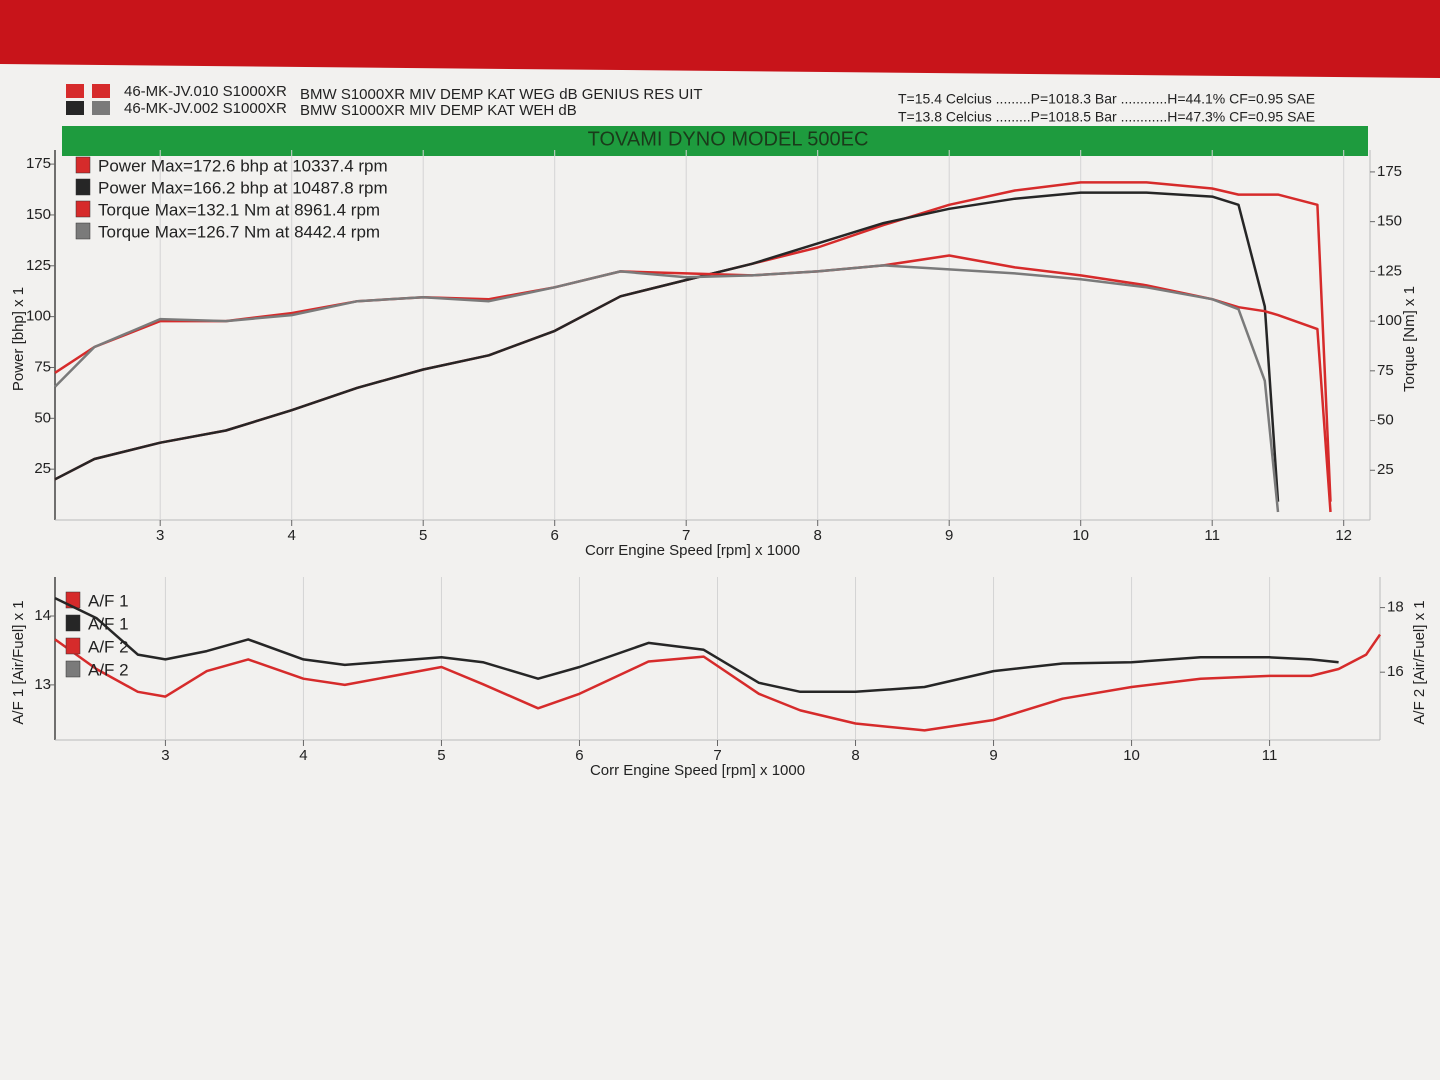  I want to click on y-axis-label: Power [bhp] x 1, so click(18, 339).